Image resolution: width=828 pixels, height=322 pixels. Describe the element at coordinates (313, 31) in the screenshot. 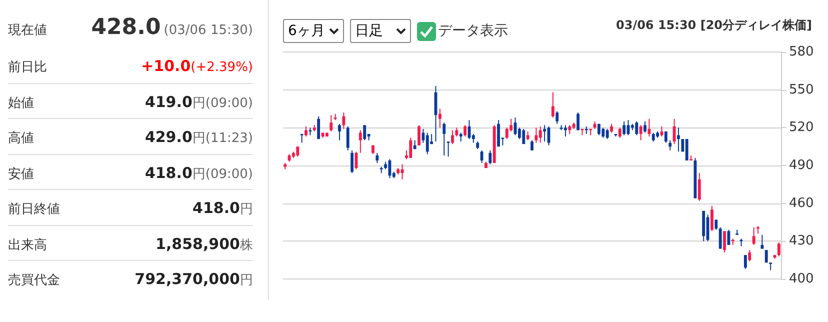

I see `dropdown-field: 6ヶ月` at that location.